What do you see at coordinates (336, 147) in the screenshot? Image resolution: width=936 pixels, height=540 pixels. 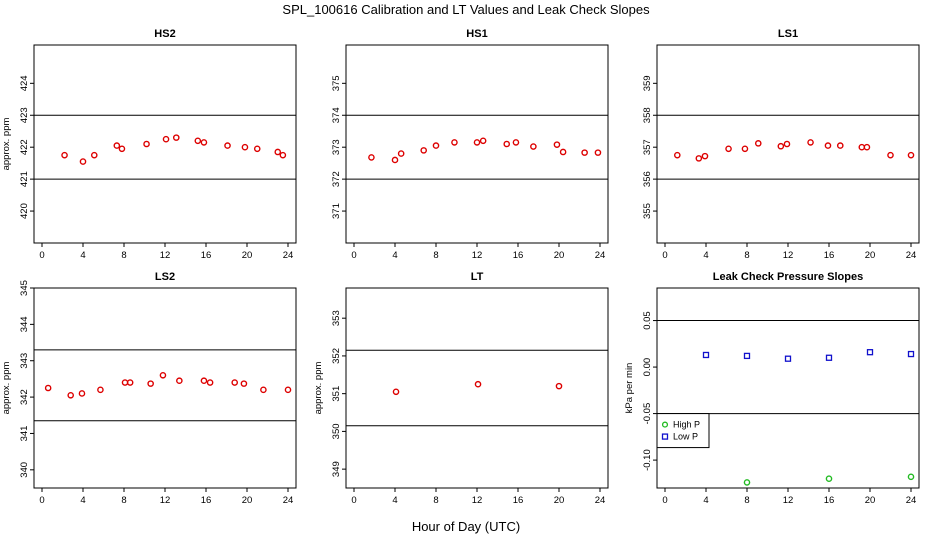 I see `y-tick-label: 373` at bounding box center [336, 147].